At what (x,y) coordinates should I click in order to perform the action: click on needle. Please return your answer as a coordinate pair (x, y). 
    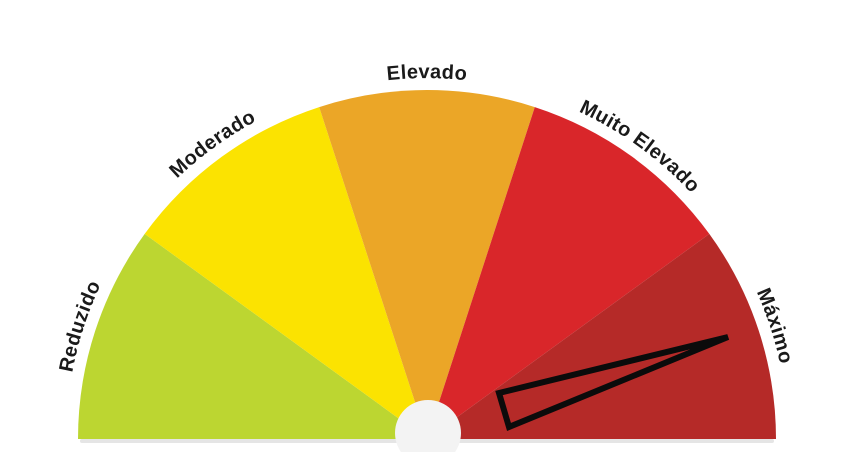
    Looking at the image, I should click on (612, 383).